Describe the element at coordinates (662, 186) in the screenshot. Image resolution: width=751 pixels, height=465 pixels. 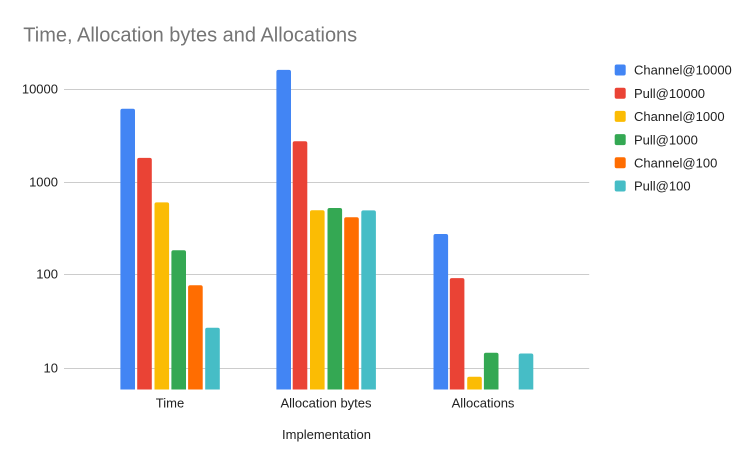
I see `svg-text: Pull@100` at that location.